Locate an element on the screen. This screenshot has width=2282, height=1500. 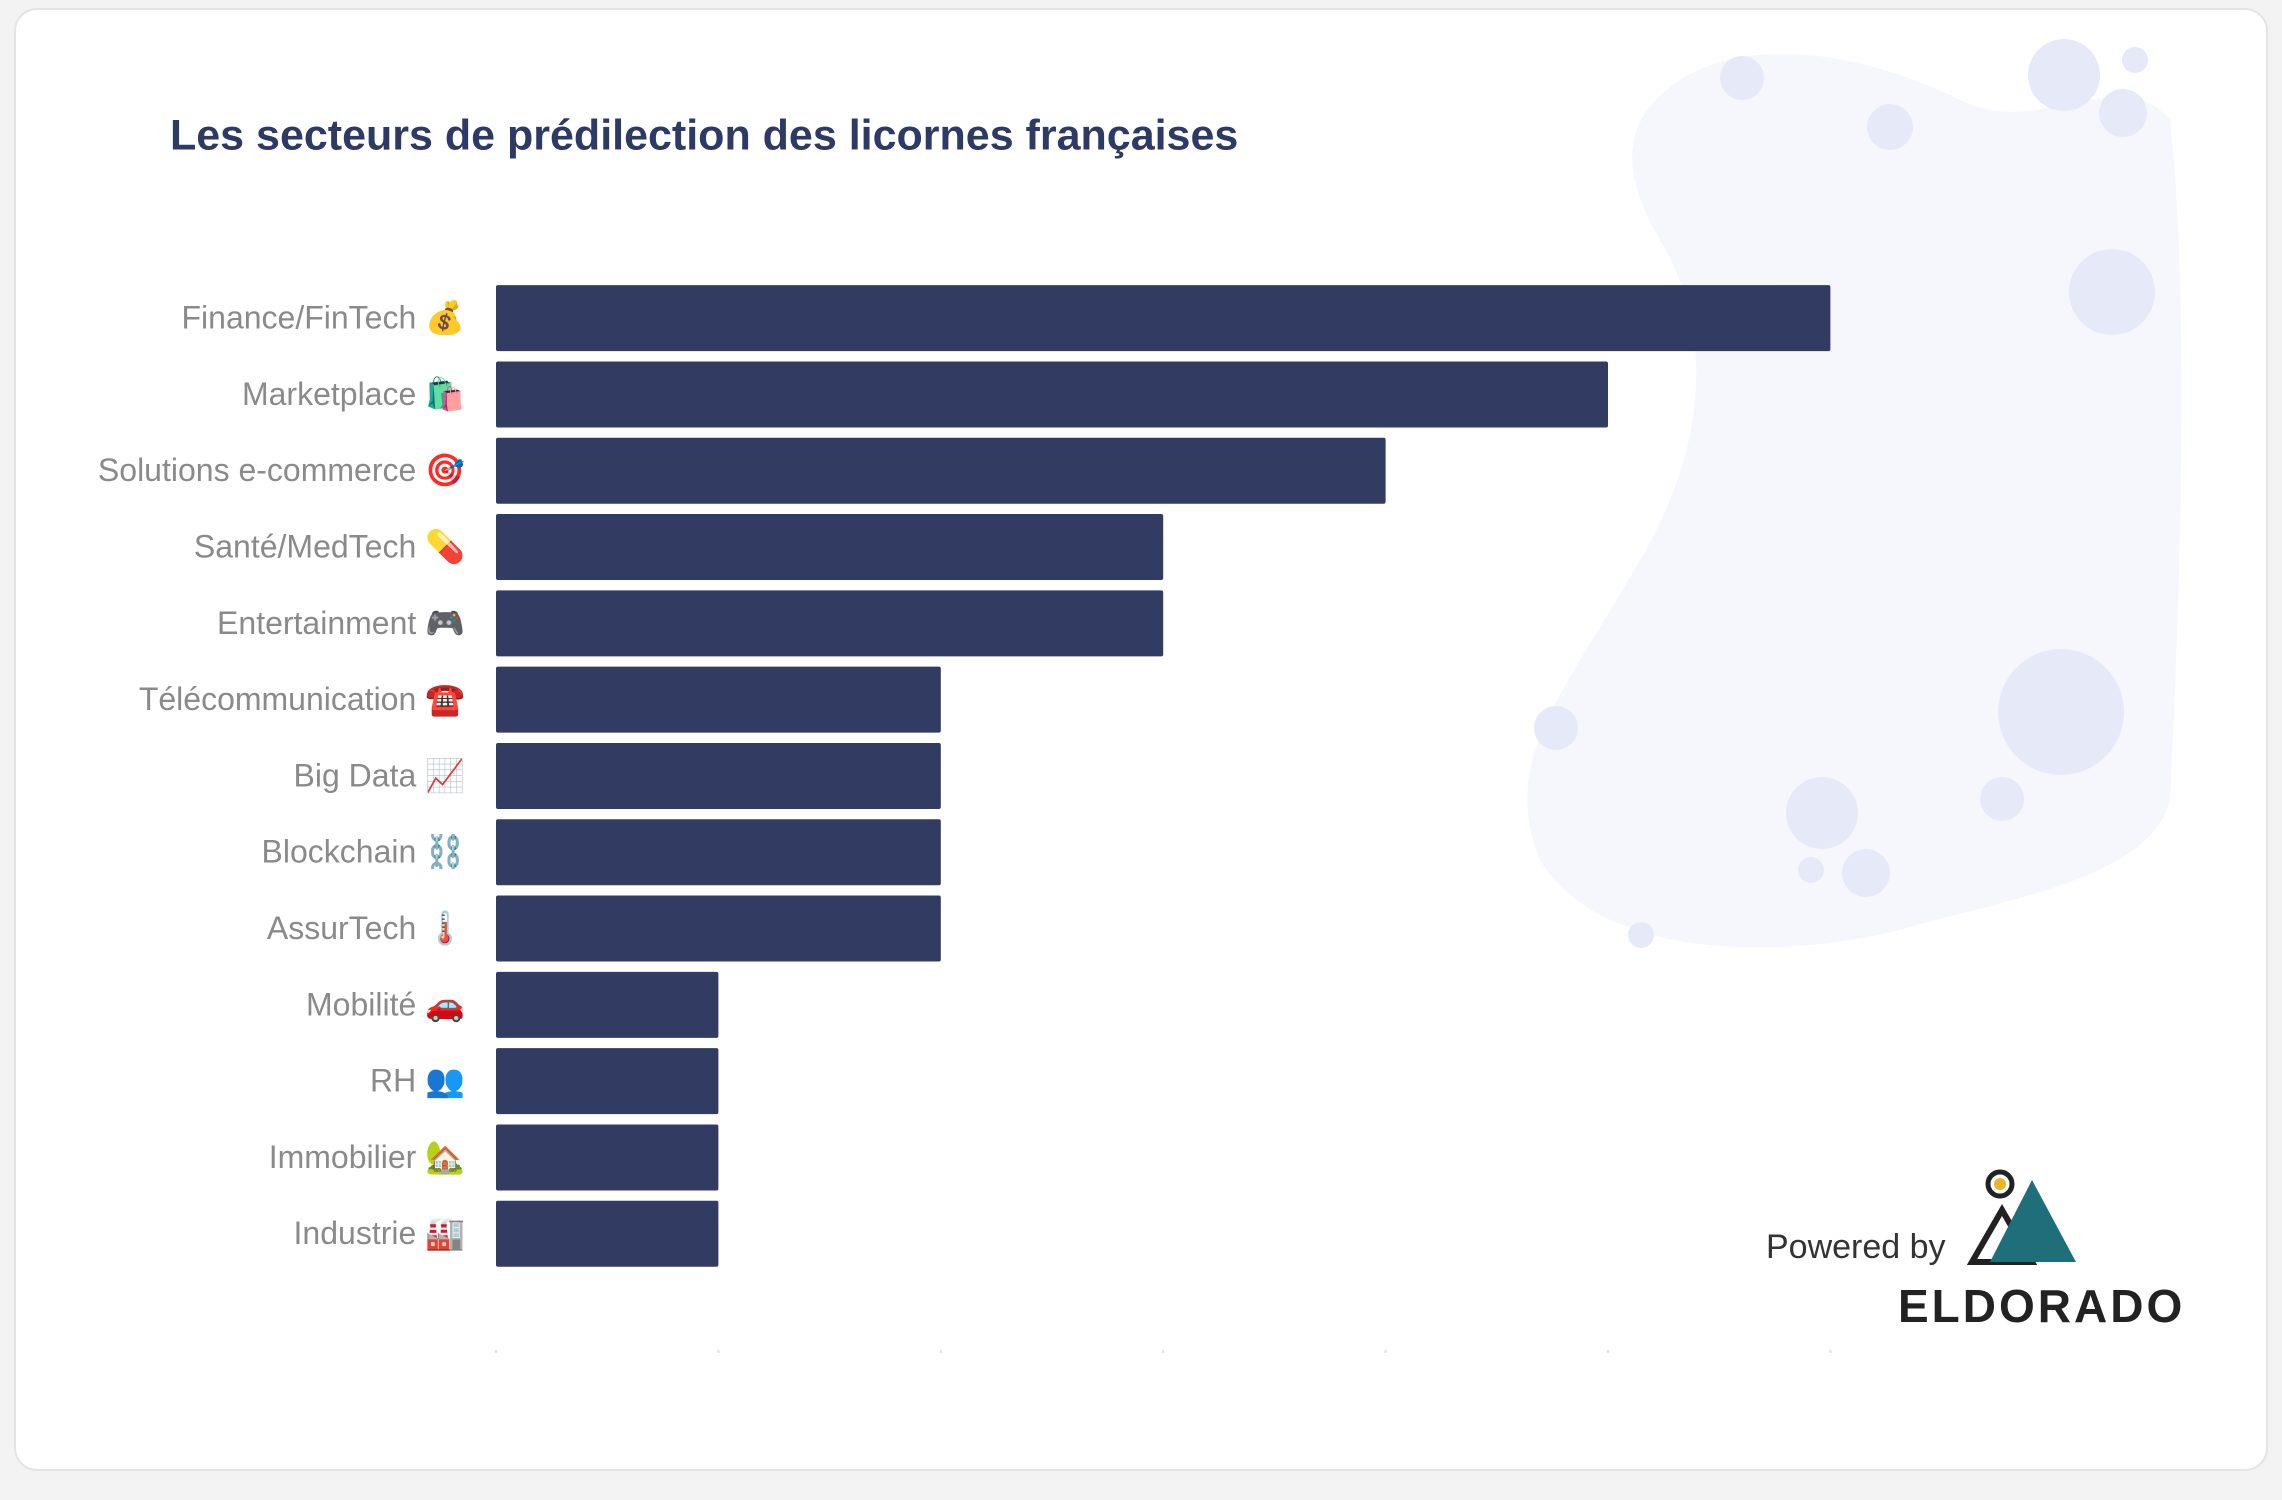
category-label: Big Data 📈 is located at coordinates (379, 775).